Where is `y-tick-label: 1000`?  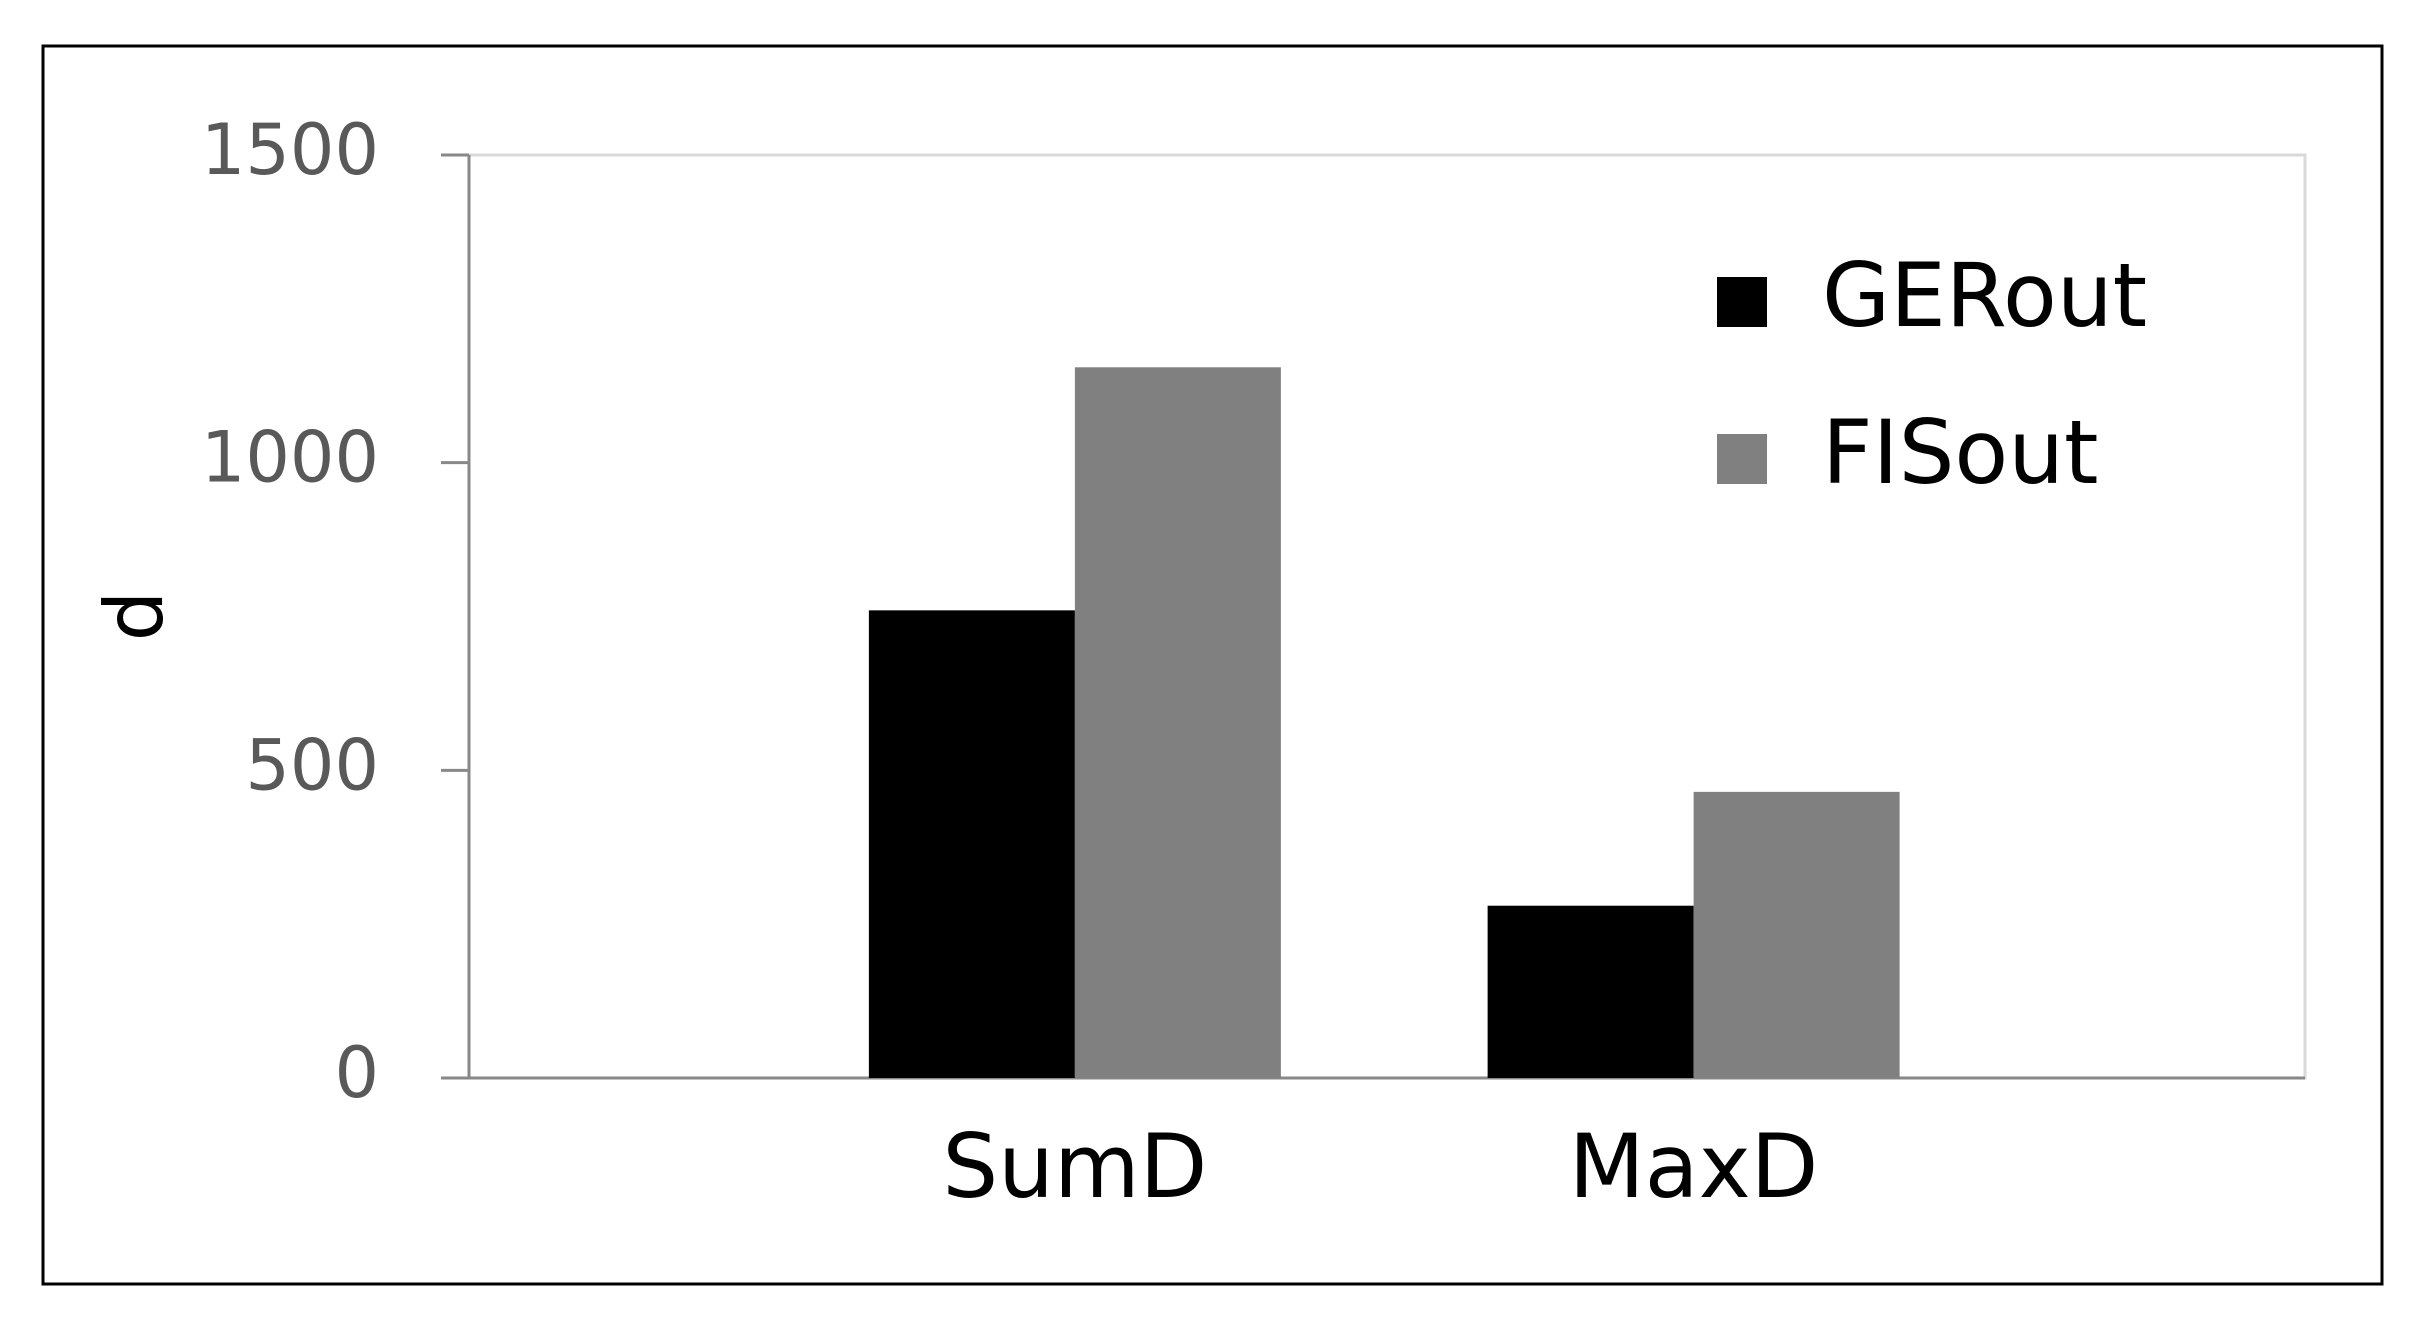
y-tick-label: 1000 is located at coordinates (290, 458).